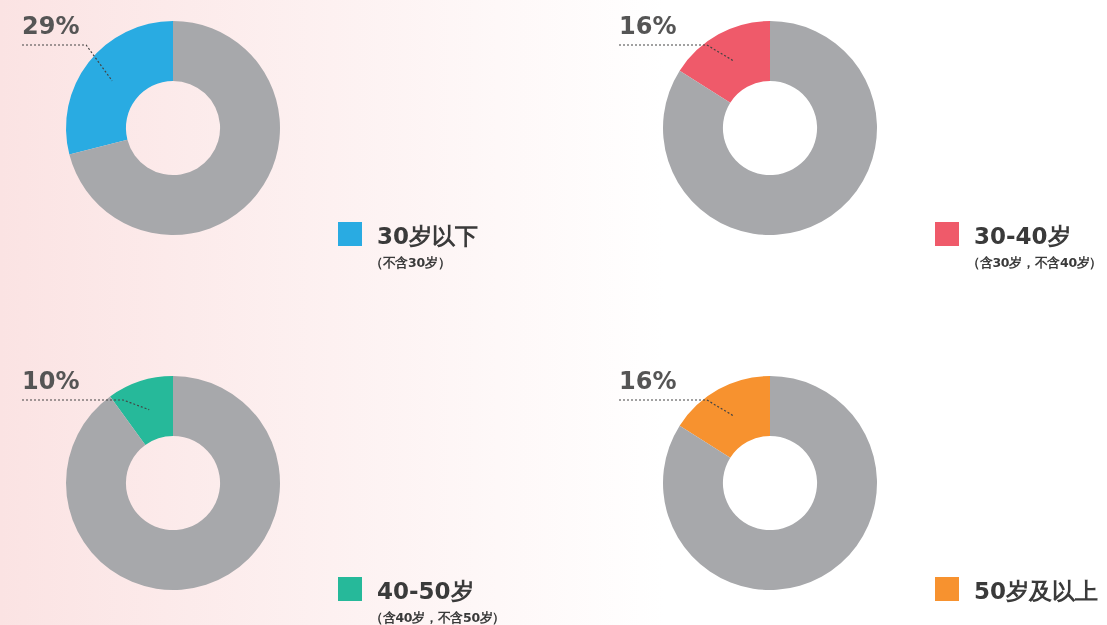 Image resolution: width=1107 pixels, height=625 pixels. What do you see at coordinates (51, 381) in the screenshot?
I see `data-label: 10%` at bounding box center [51, 381].